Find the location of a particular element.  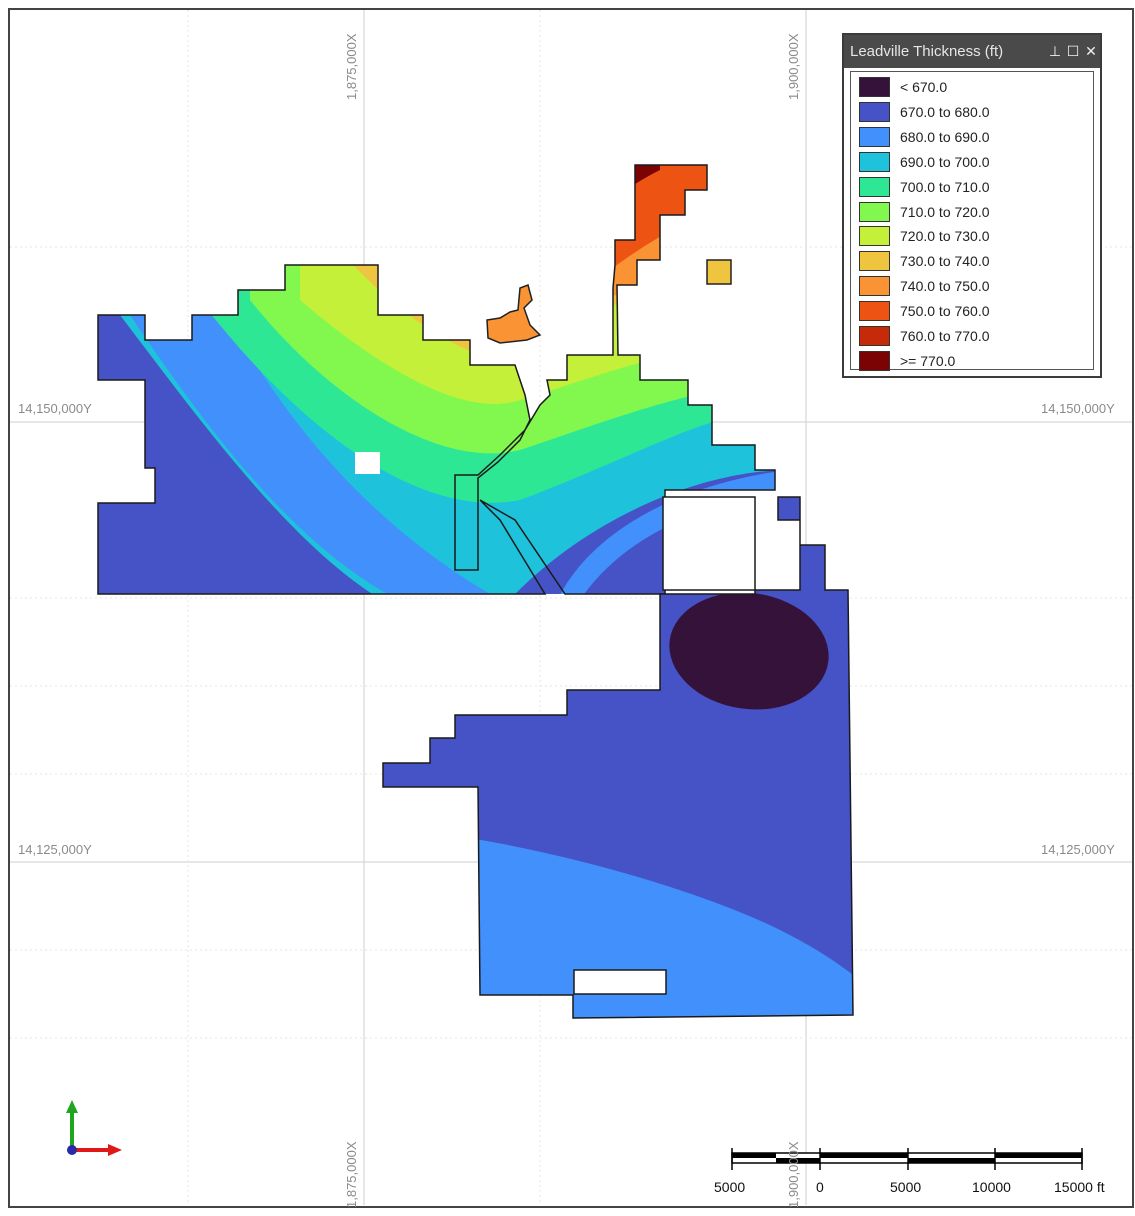

y-label-right-1: 14,150,000Y is located at coordinates (1078, 408).